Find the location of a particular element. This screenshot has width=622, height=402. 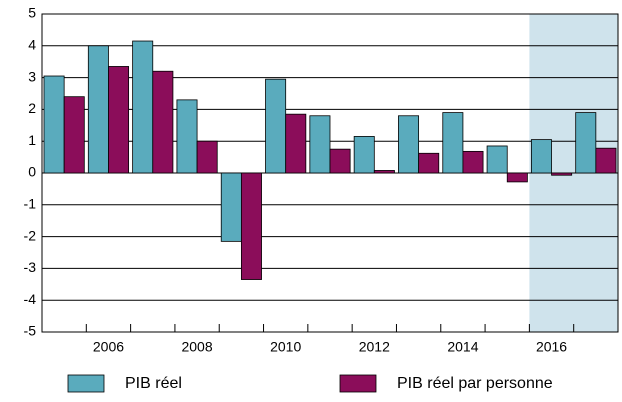

x-tick-label: 2010 is located at coordinates (285, 347).